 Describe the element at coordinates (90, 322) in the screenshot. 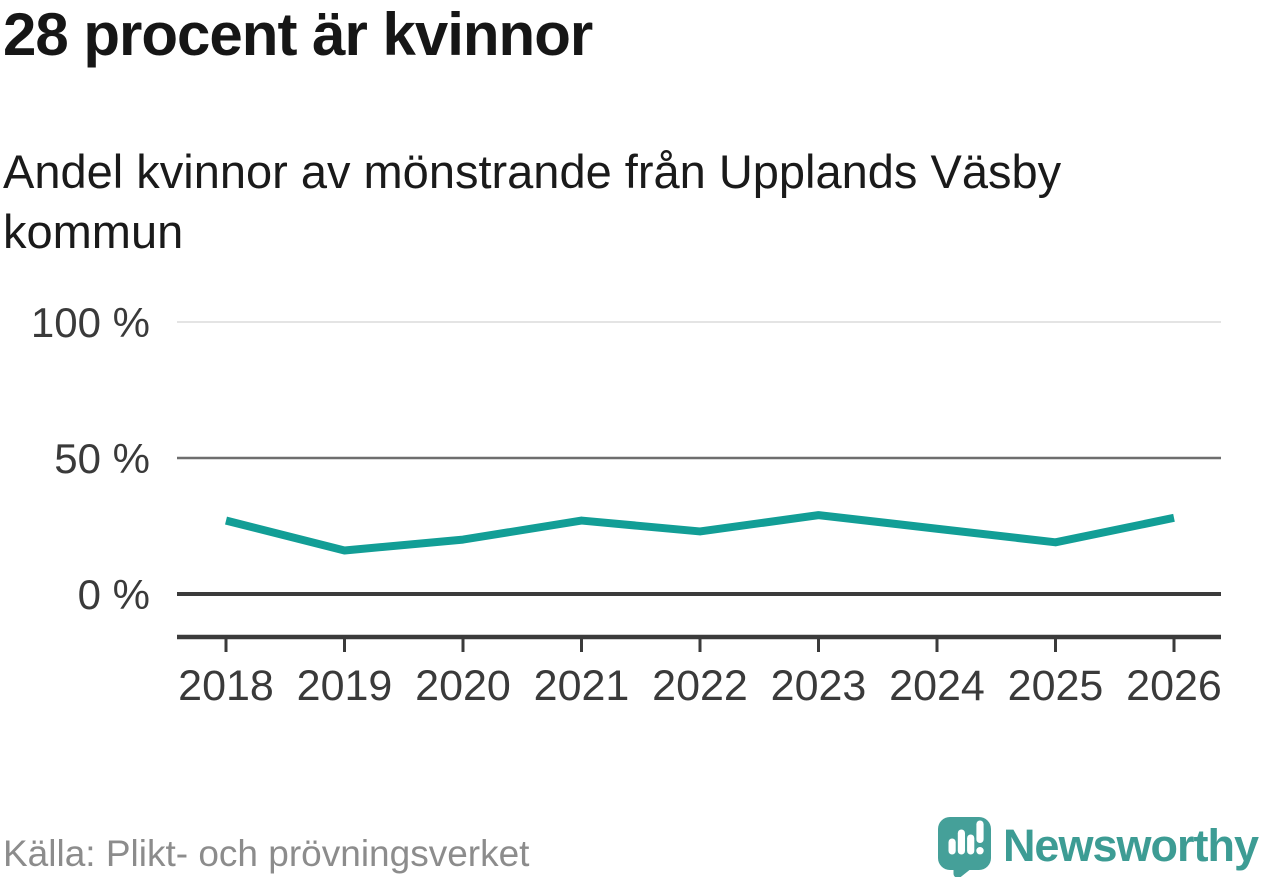

I see `y-tick-label: 100 %` at that location.